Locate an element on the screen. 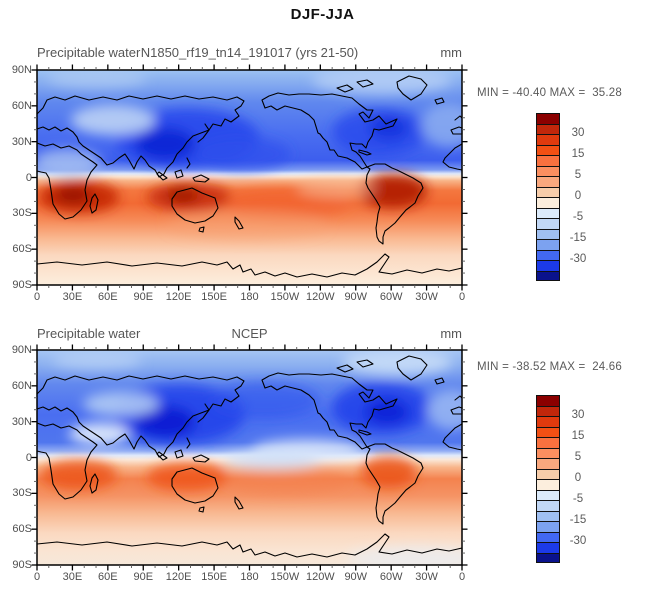  case-label: NCEP is located at coordinates (249, 333).